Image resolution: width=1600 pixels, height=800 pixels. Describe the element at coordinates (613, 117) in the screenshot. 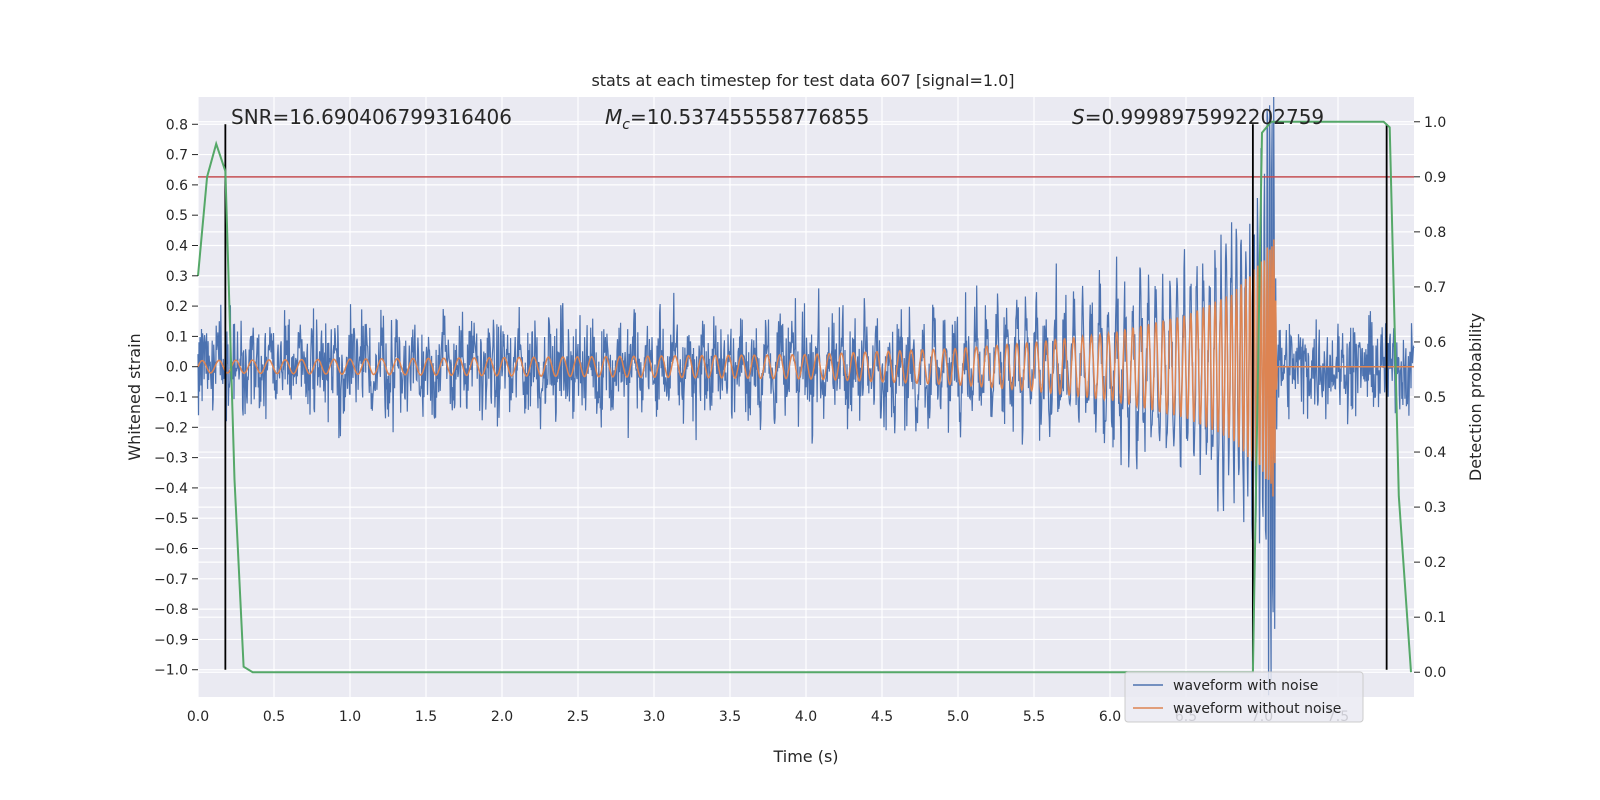

I see `chirp-mass-symbol: M` at that location.